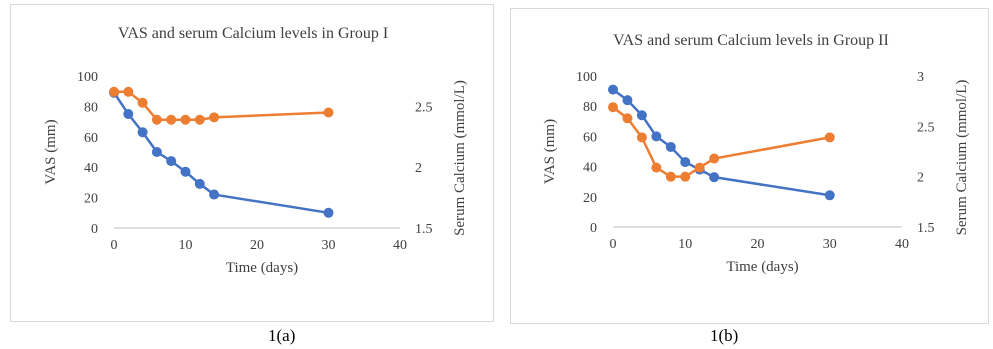 This screenshot has height=349, width=993. What do you see at coordinates (220, 153) in the screenshot?
I see `vas-series-line` at bounding box center [220, 153].